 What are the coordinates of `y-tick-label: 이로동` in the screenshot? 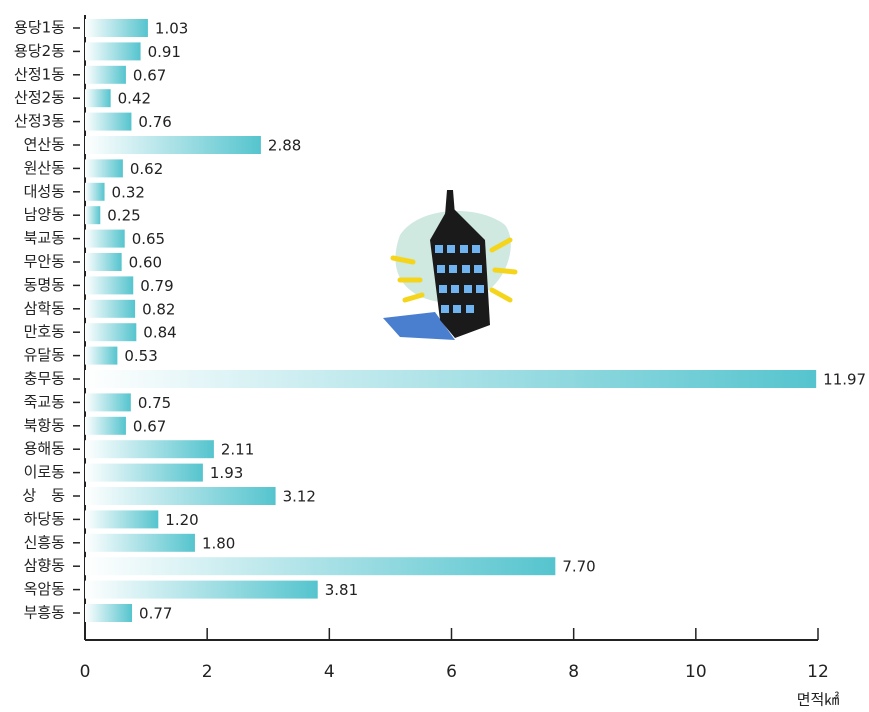 It's located at (45, 472).